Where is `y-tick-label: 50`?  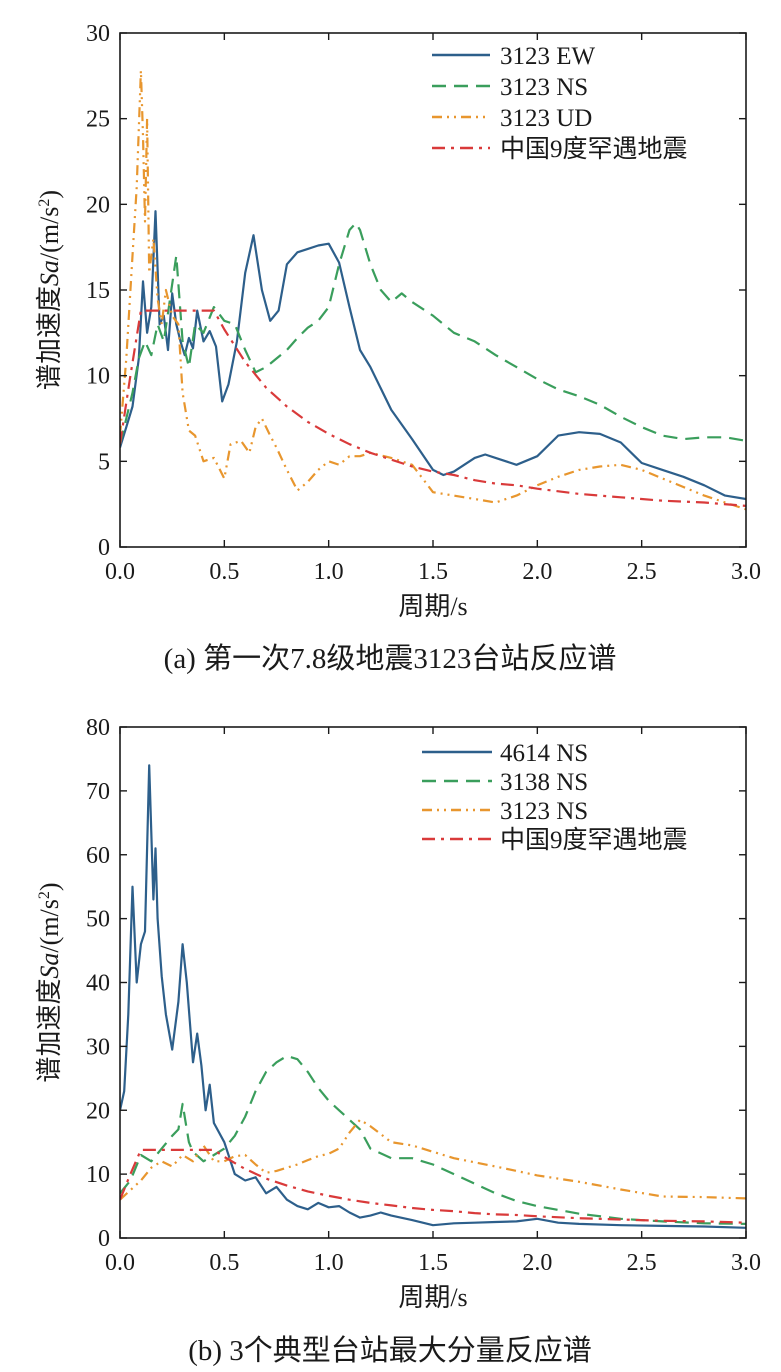
y-tick-label: 50 is located at coordinates (98, 920).